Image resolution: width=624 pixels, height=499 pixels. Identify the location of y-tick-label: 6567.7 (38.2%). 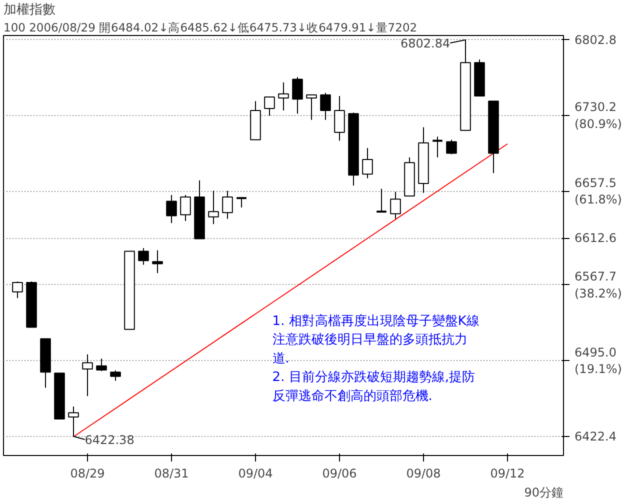
(598, 284).